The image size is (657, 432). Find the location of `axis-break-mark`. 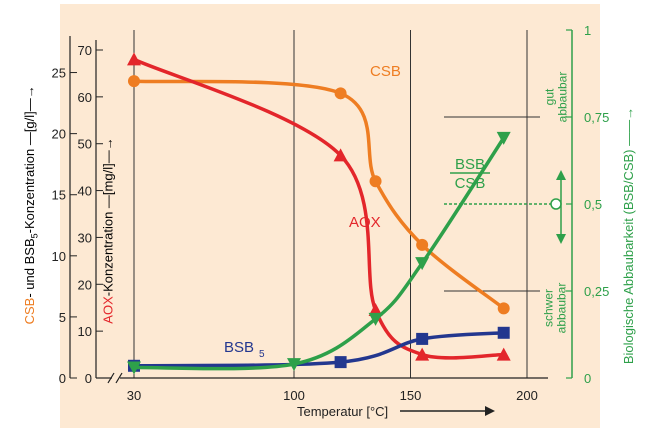

axis-break-mark is located at coordinates (115, 378).